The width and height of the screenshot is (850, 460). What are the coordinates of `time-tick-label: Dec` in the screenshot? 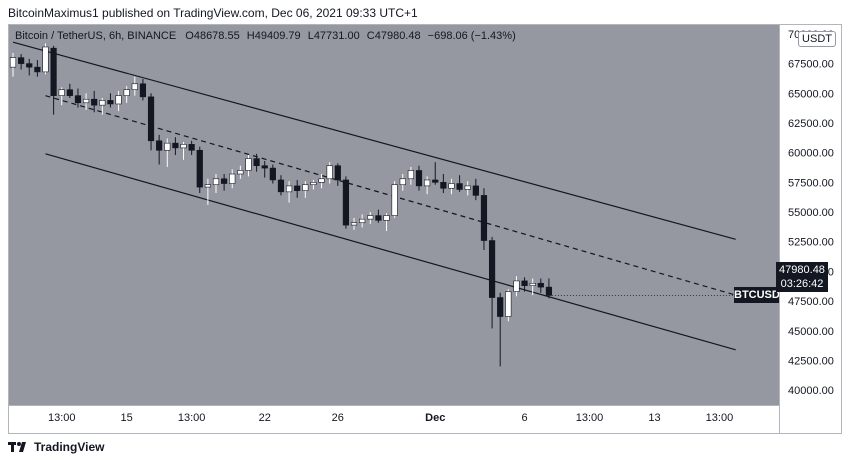 It's located at (435, 418).